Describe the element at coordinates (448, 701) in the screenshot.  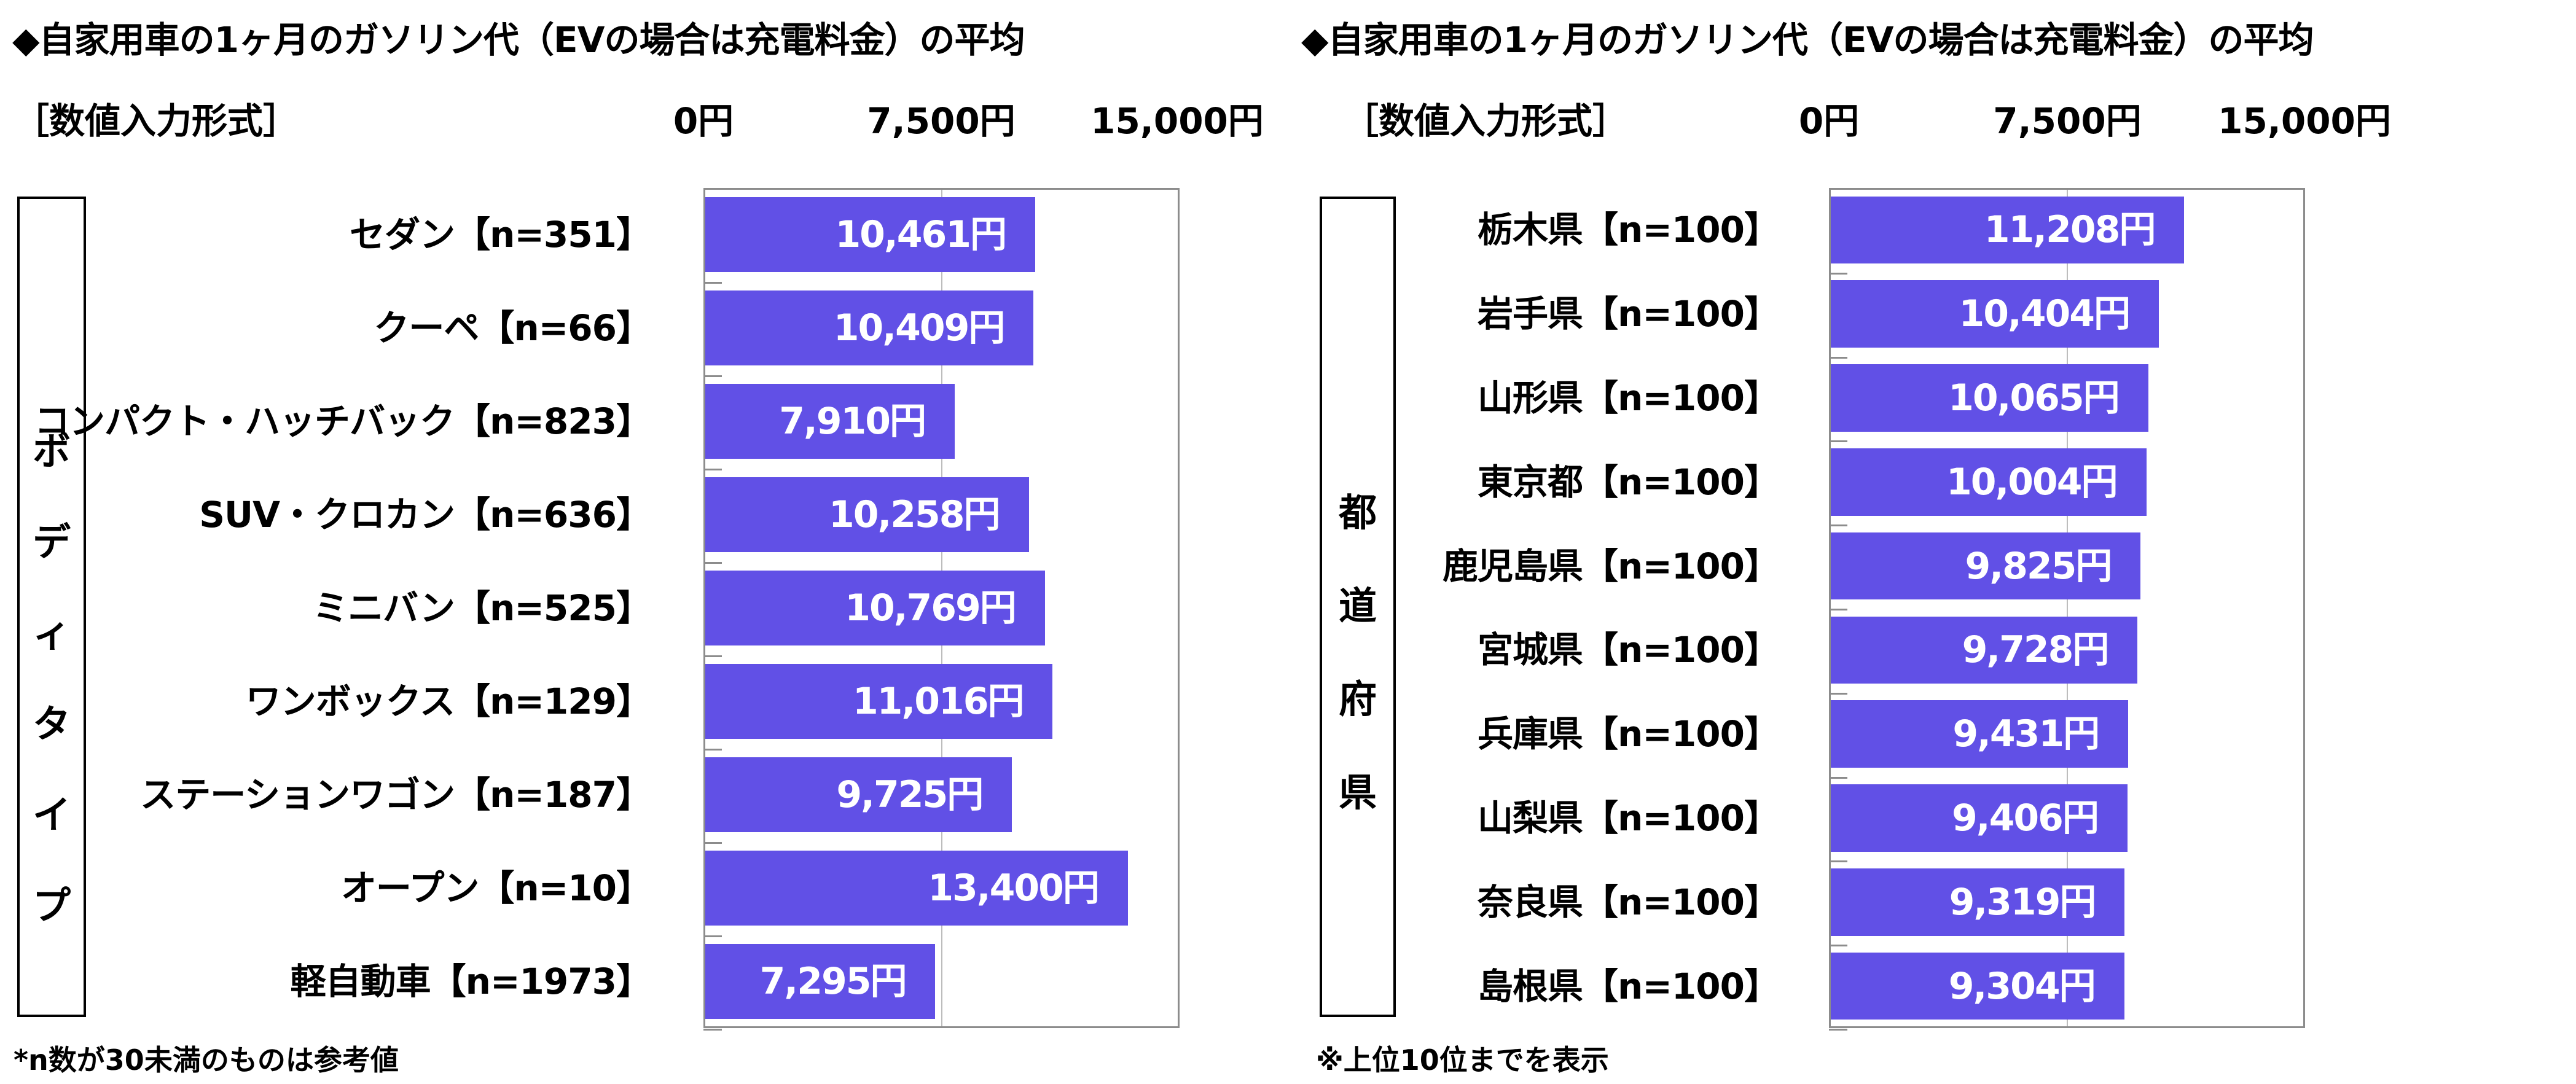
I see `category-label: ワンボックス【n=129】` at that location.